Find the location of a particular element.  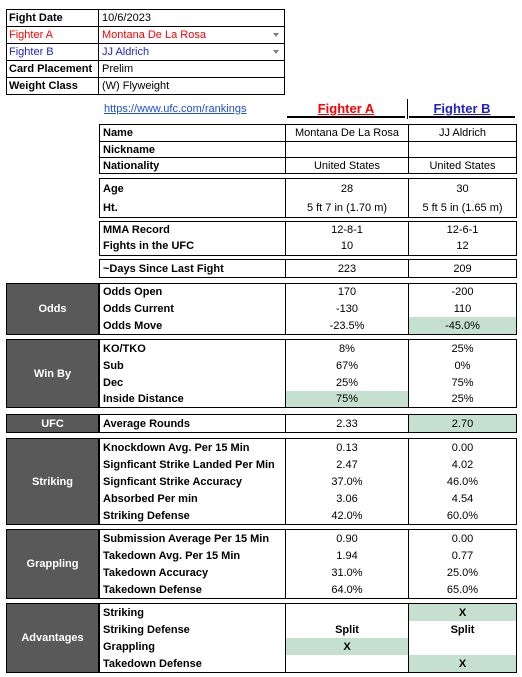

row-label: Nickname is located at coordinates (129, 149).